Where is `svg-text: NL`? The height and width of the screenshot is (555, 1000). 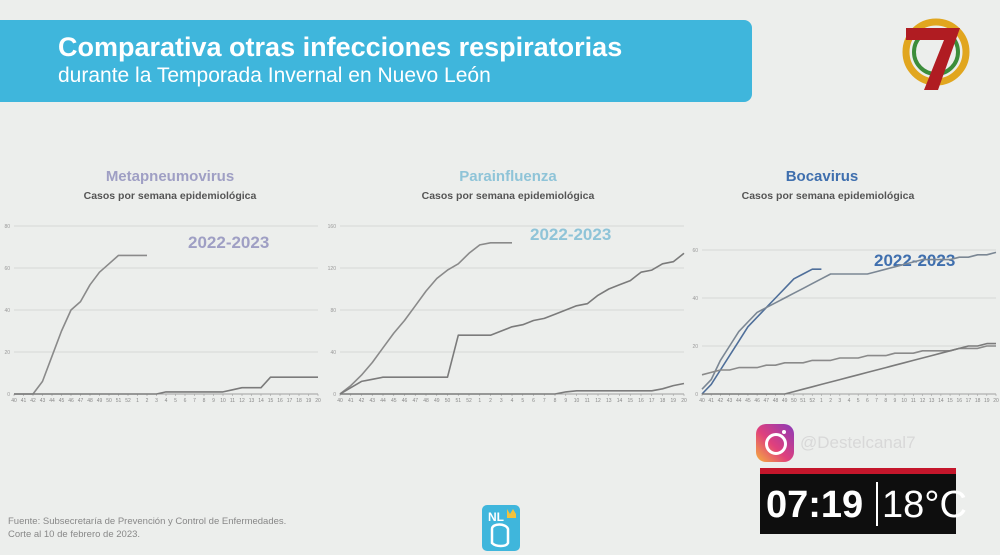 svg-text: NL is located at coordinates (496, 517).